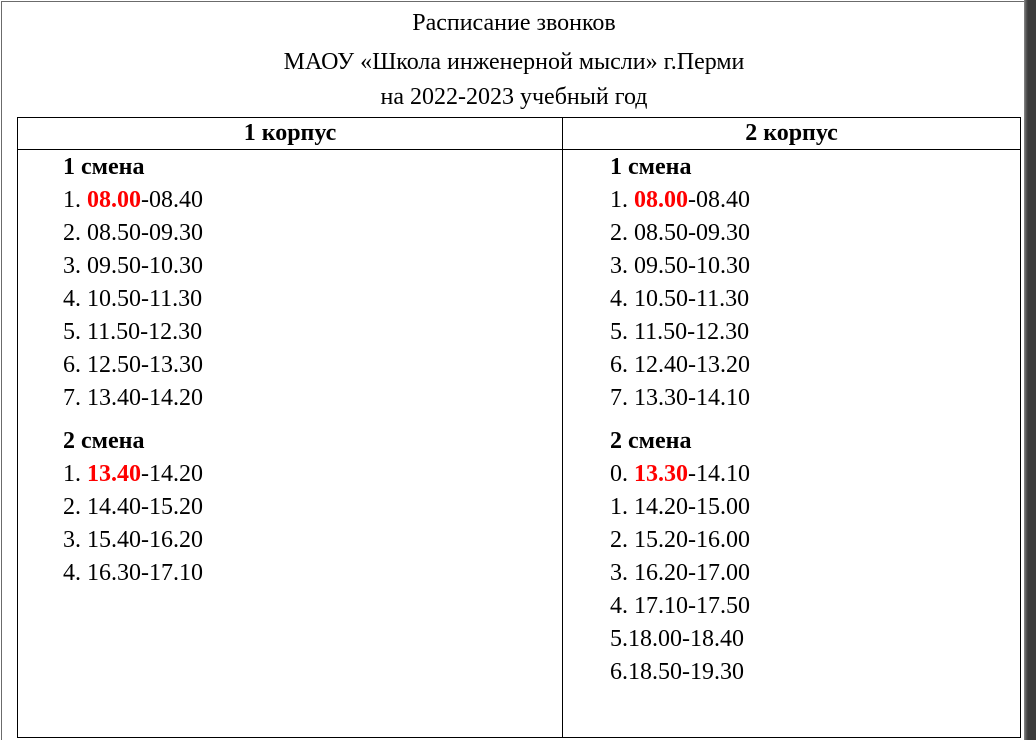 Image resolution: width=1036 pixels, height=740 pixels. I want to click on column-header-building-1: 1 корпус, so click(290, 133).